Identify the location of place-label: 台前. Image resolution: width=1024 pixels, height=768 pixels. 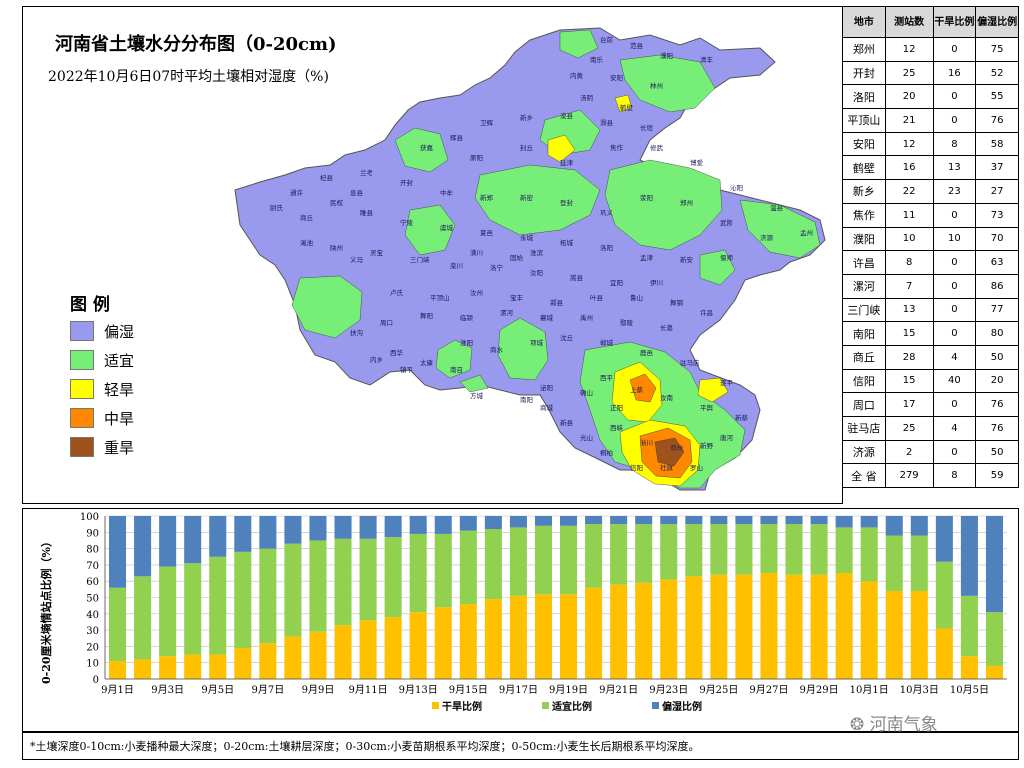
(607, 39).